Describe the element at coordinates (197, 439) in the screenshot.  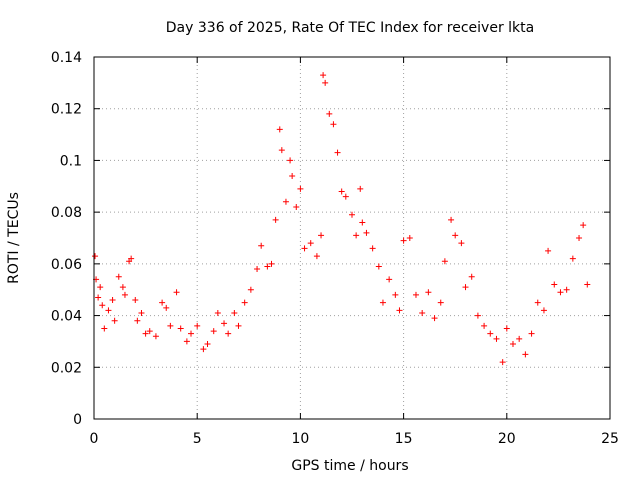
I see `x-tick-label: 5` at that location.